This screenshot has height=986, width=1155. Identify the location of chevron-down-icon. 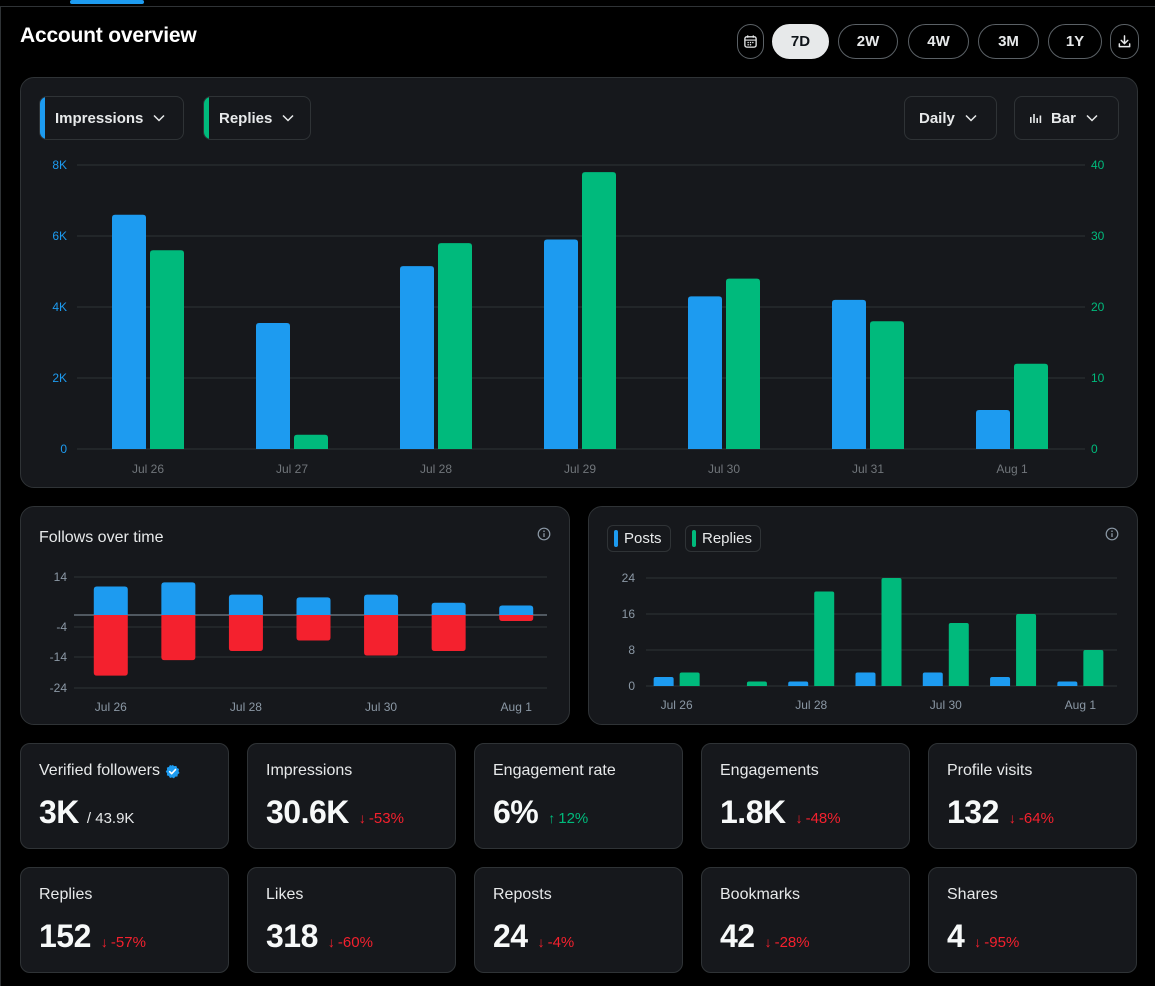
(159, 118).